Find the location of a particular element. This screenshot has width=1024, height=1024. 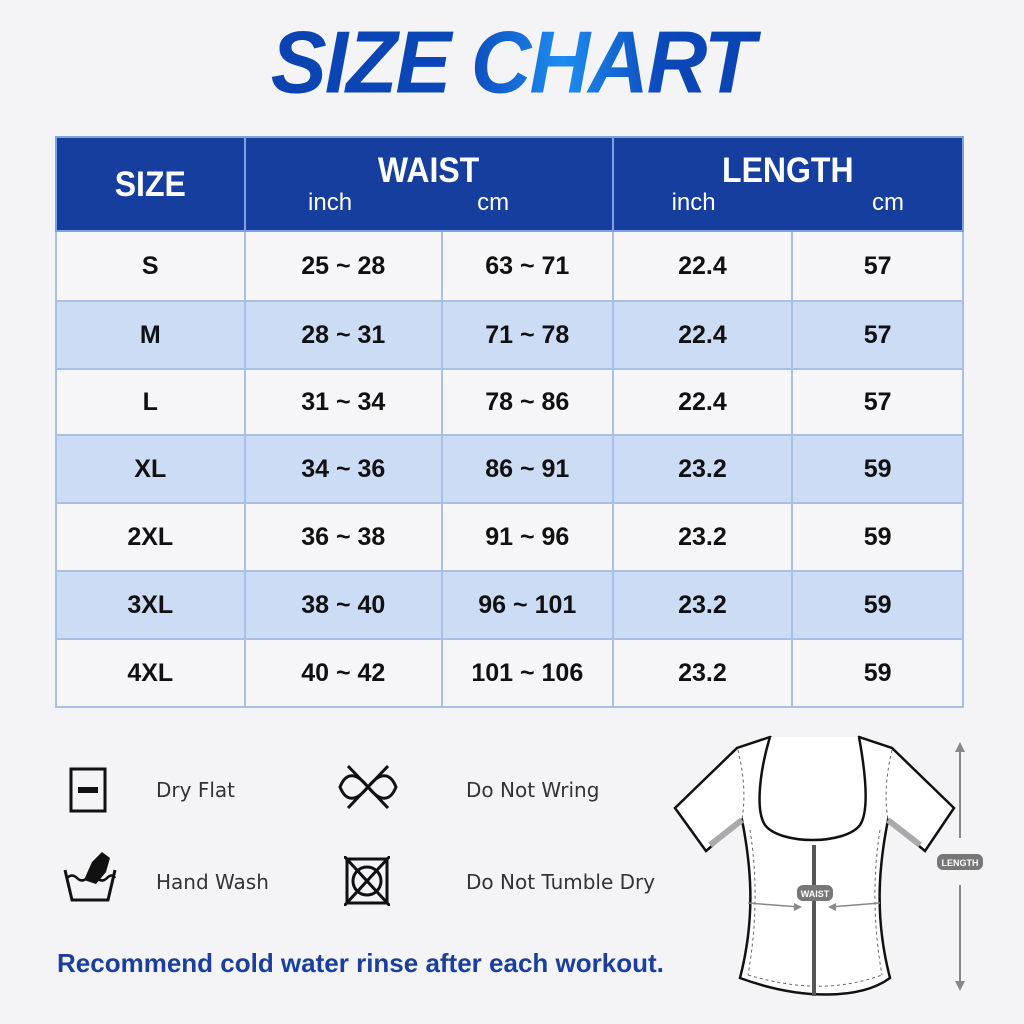

table-row: 3XL 38 ~ 40 96 ~ 101 23.2 59 is located at coordinates (509, 605).